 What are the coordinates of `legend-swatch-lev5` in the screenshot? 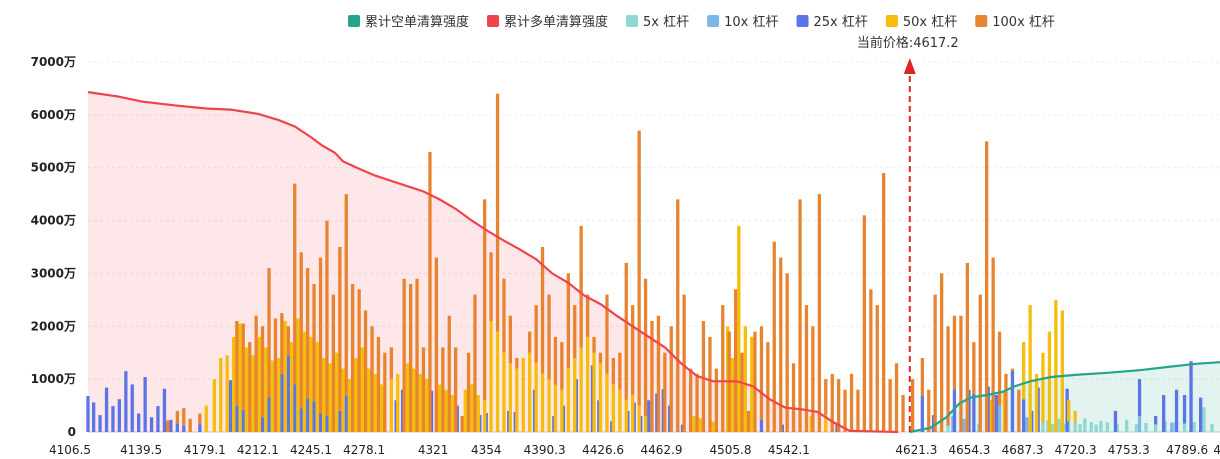 It's located at (632, 21).